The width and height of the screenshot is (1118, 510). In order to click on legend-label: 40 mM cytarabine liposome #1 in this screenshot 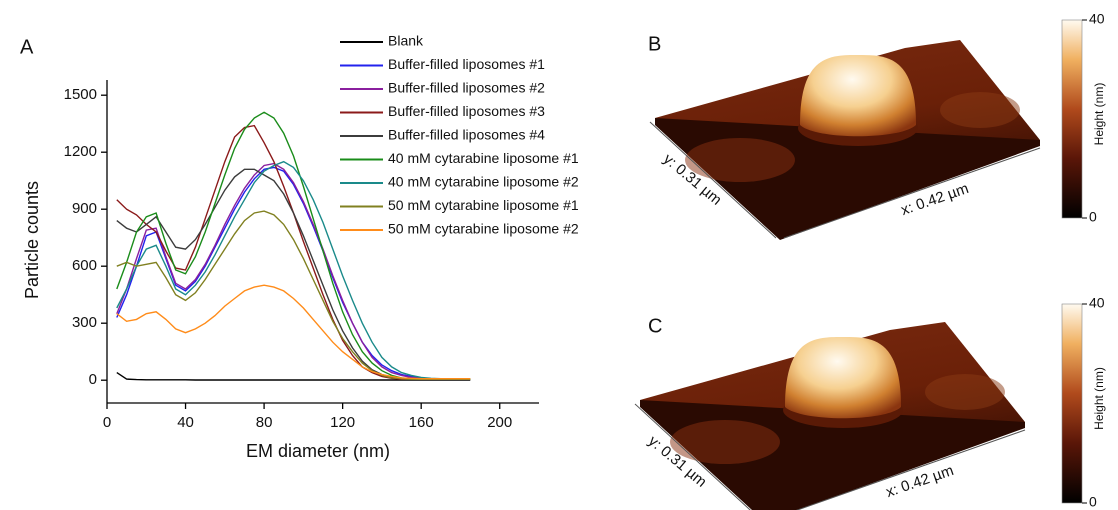, I will do `click(483, 158)`.